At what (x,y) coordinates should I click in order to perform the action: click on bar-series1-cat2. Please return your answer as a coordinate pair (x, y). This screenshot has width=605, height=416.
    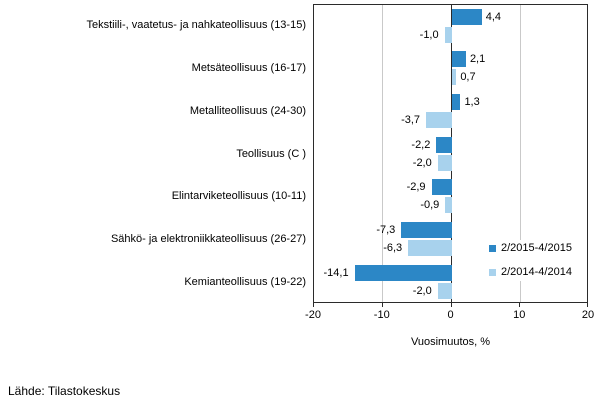
    Looking at the image, I should click on (439, 119).